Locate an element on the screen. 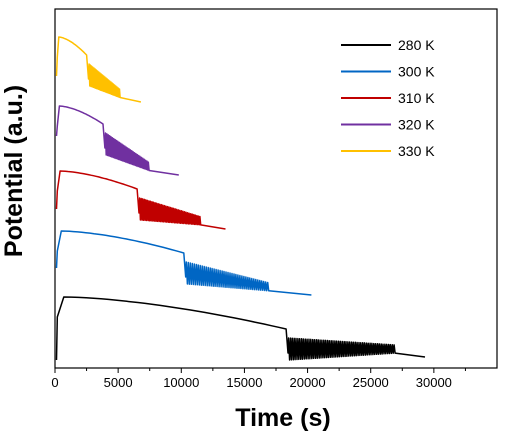 Image resolution: width=510 pixels, height=438 pixels. x-tick-label: 15000 is located at coordinates (244, 382).